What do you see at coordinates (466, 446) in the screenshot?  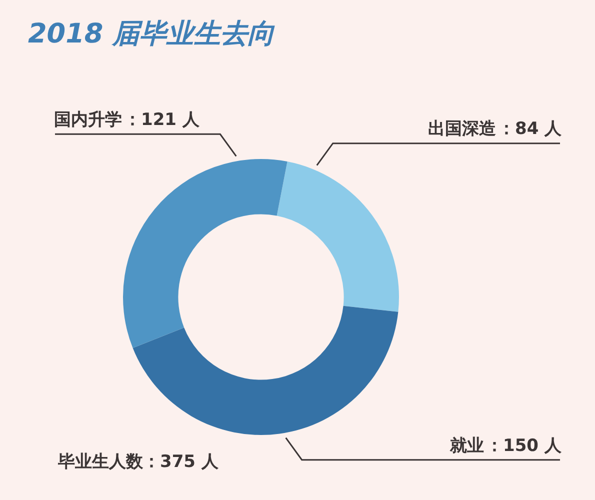 I see `slice-label: 就业` at bounding box center [466, 446].